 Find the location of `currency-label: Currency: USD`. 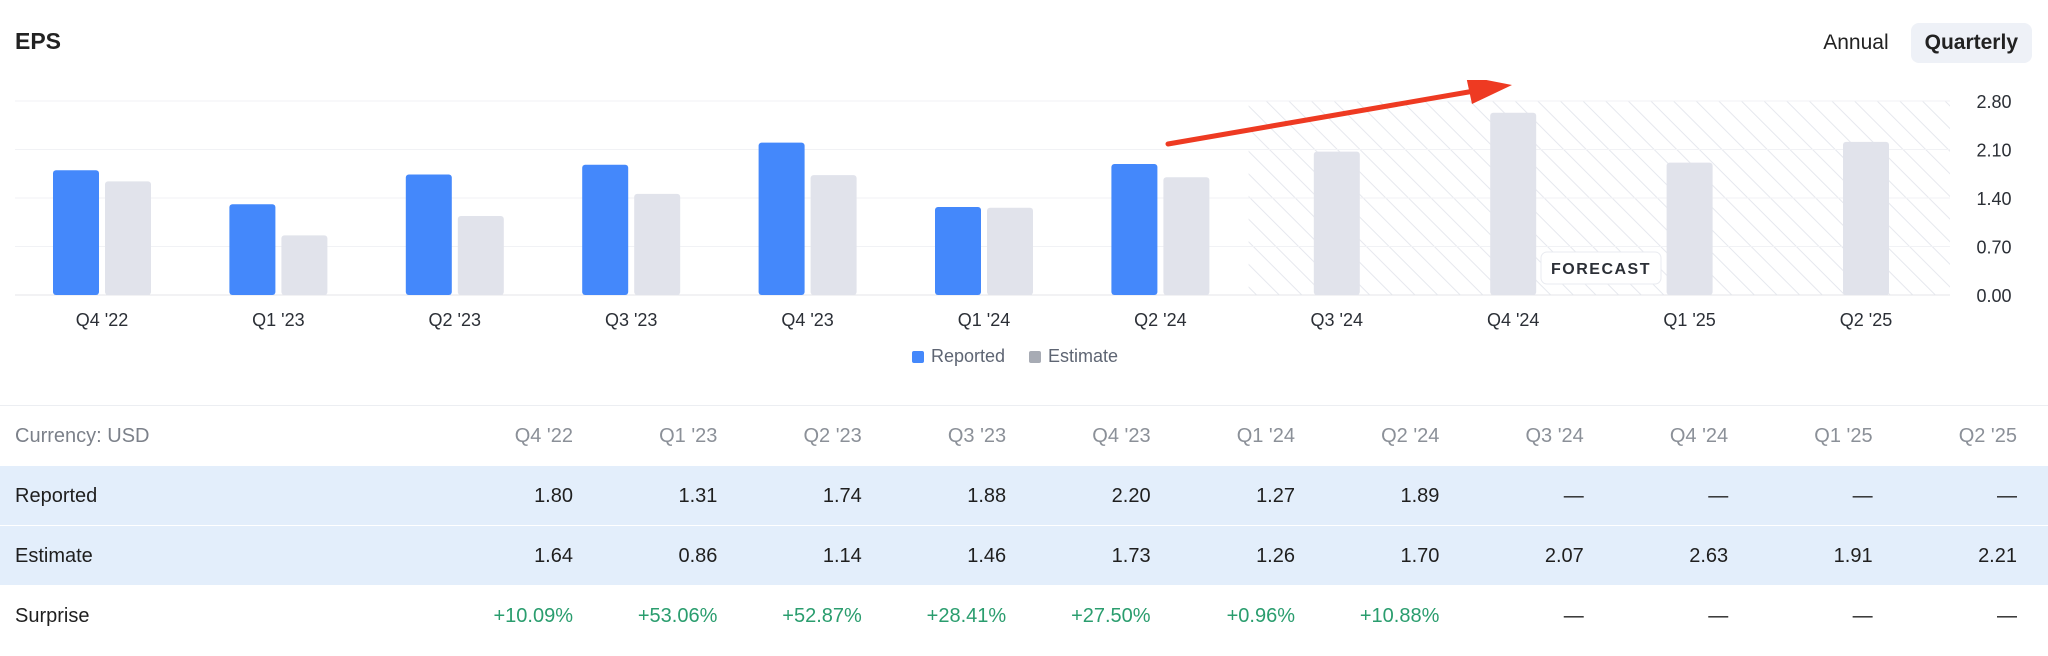

currency-label: Currency: USD is located at coordinates (82, 436).